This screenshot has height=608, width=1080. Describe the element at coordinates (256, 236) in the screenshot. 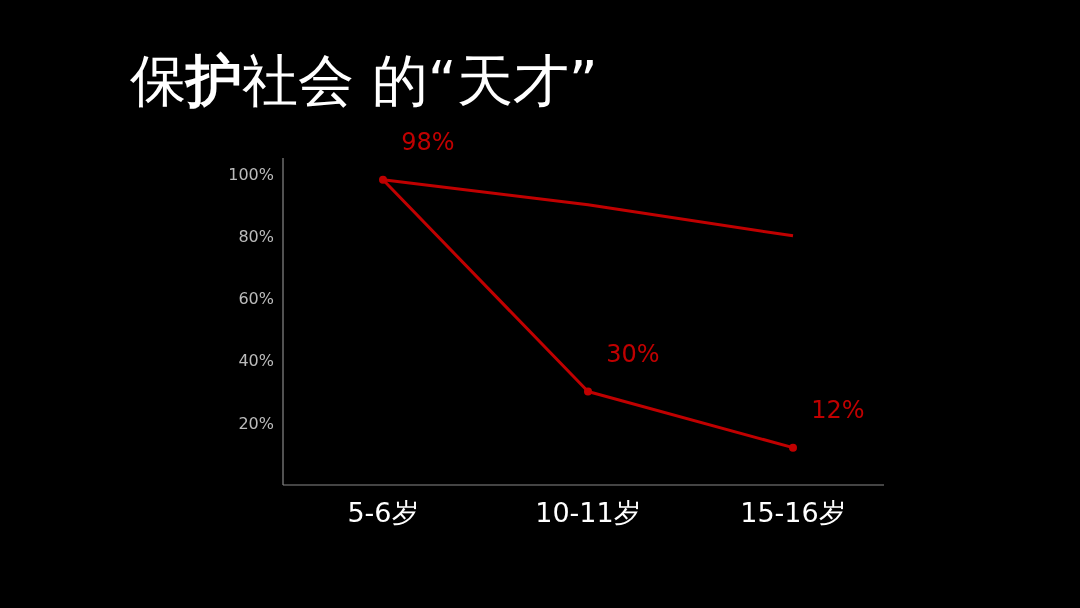

I see `y-tick-label: 80%` at that location.